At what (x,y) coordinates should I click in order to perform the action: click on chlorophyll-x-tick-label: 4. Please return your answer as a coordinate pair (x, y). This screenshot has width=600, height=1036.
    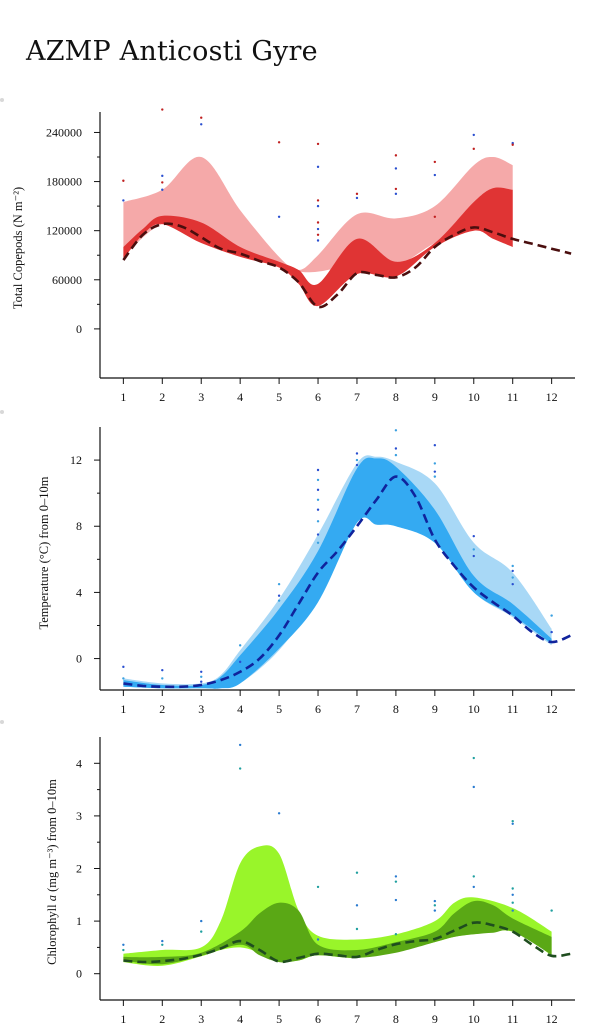
    Looking at the image, I should click on (240, 1019).